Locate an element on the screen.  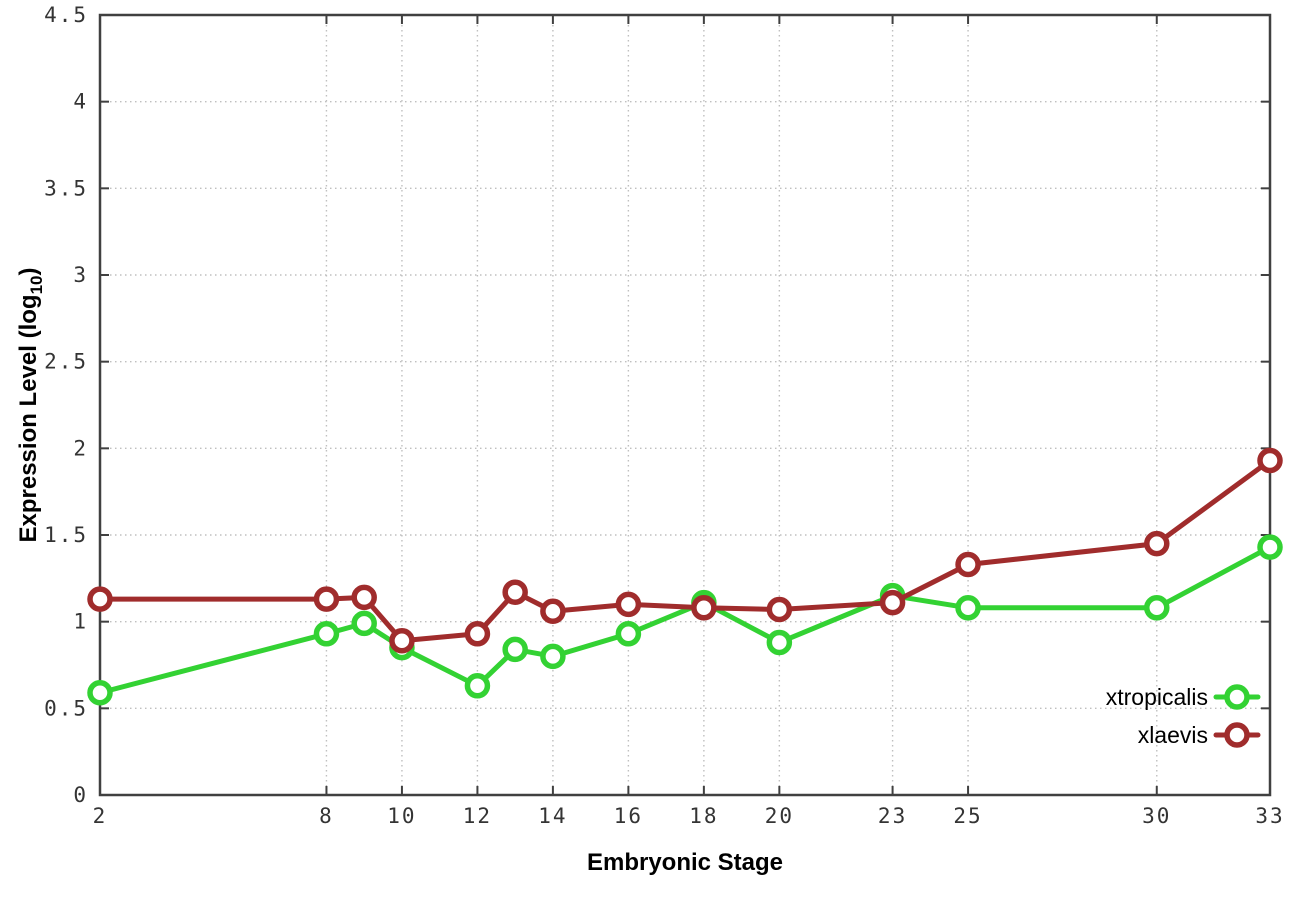
y-tick-label: 1 is located at coordinates (80, 622).